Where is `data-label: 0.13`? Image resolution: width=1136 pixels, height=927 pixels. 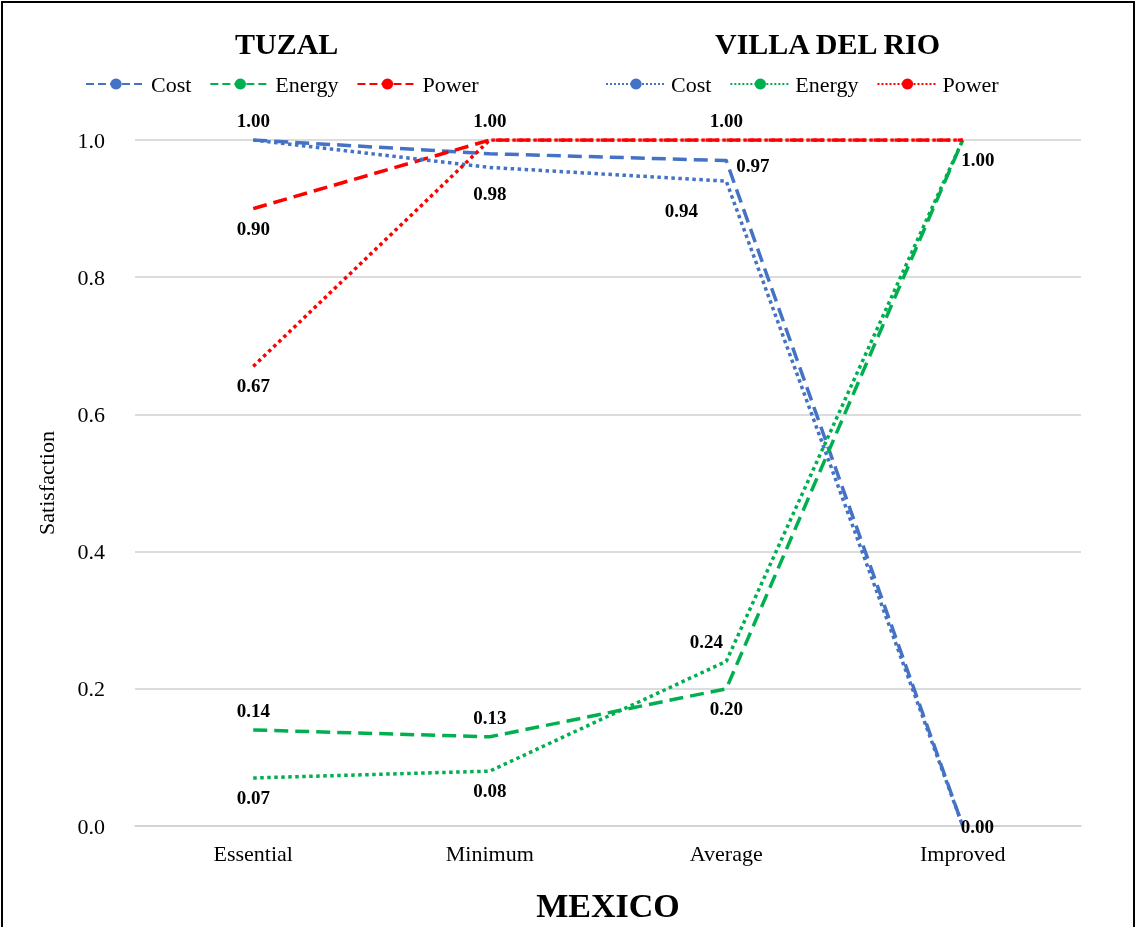 data-label: 0.13 is located at coordinates (490, 717).